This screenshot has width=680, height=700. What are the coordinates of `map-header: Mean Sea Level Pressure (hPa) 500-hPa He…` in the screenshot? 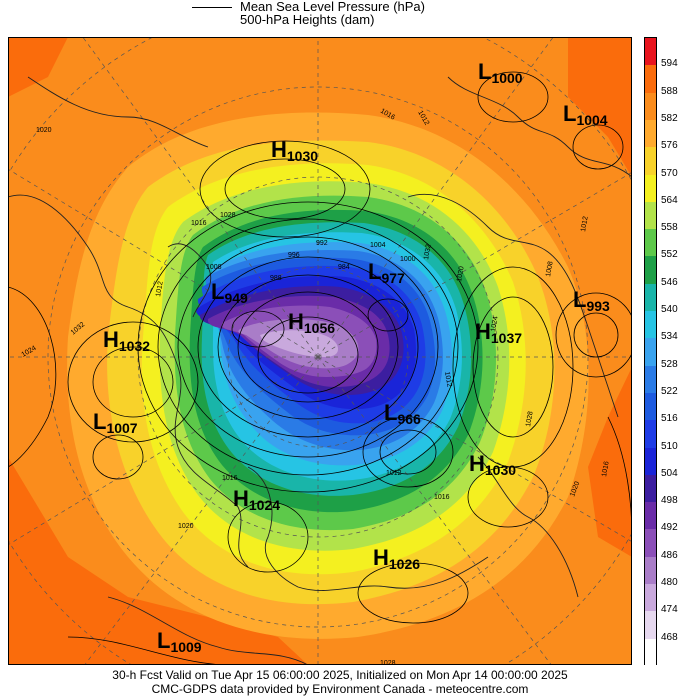 It's located at (340, 18).